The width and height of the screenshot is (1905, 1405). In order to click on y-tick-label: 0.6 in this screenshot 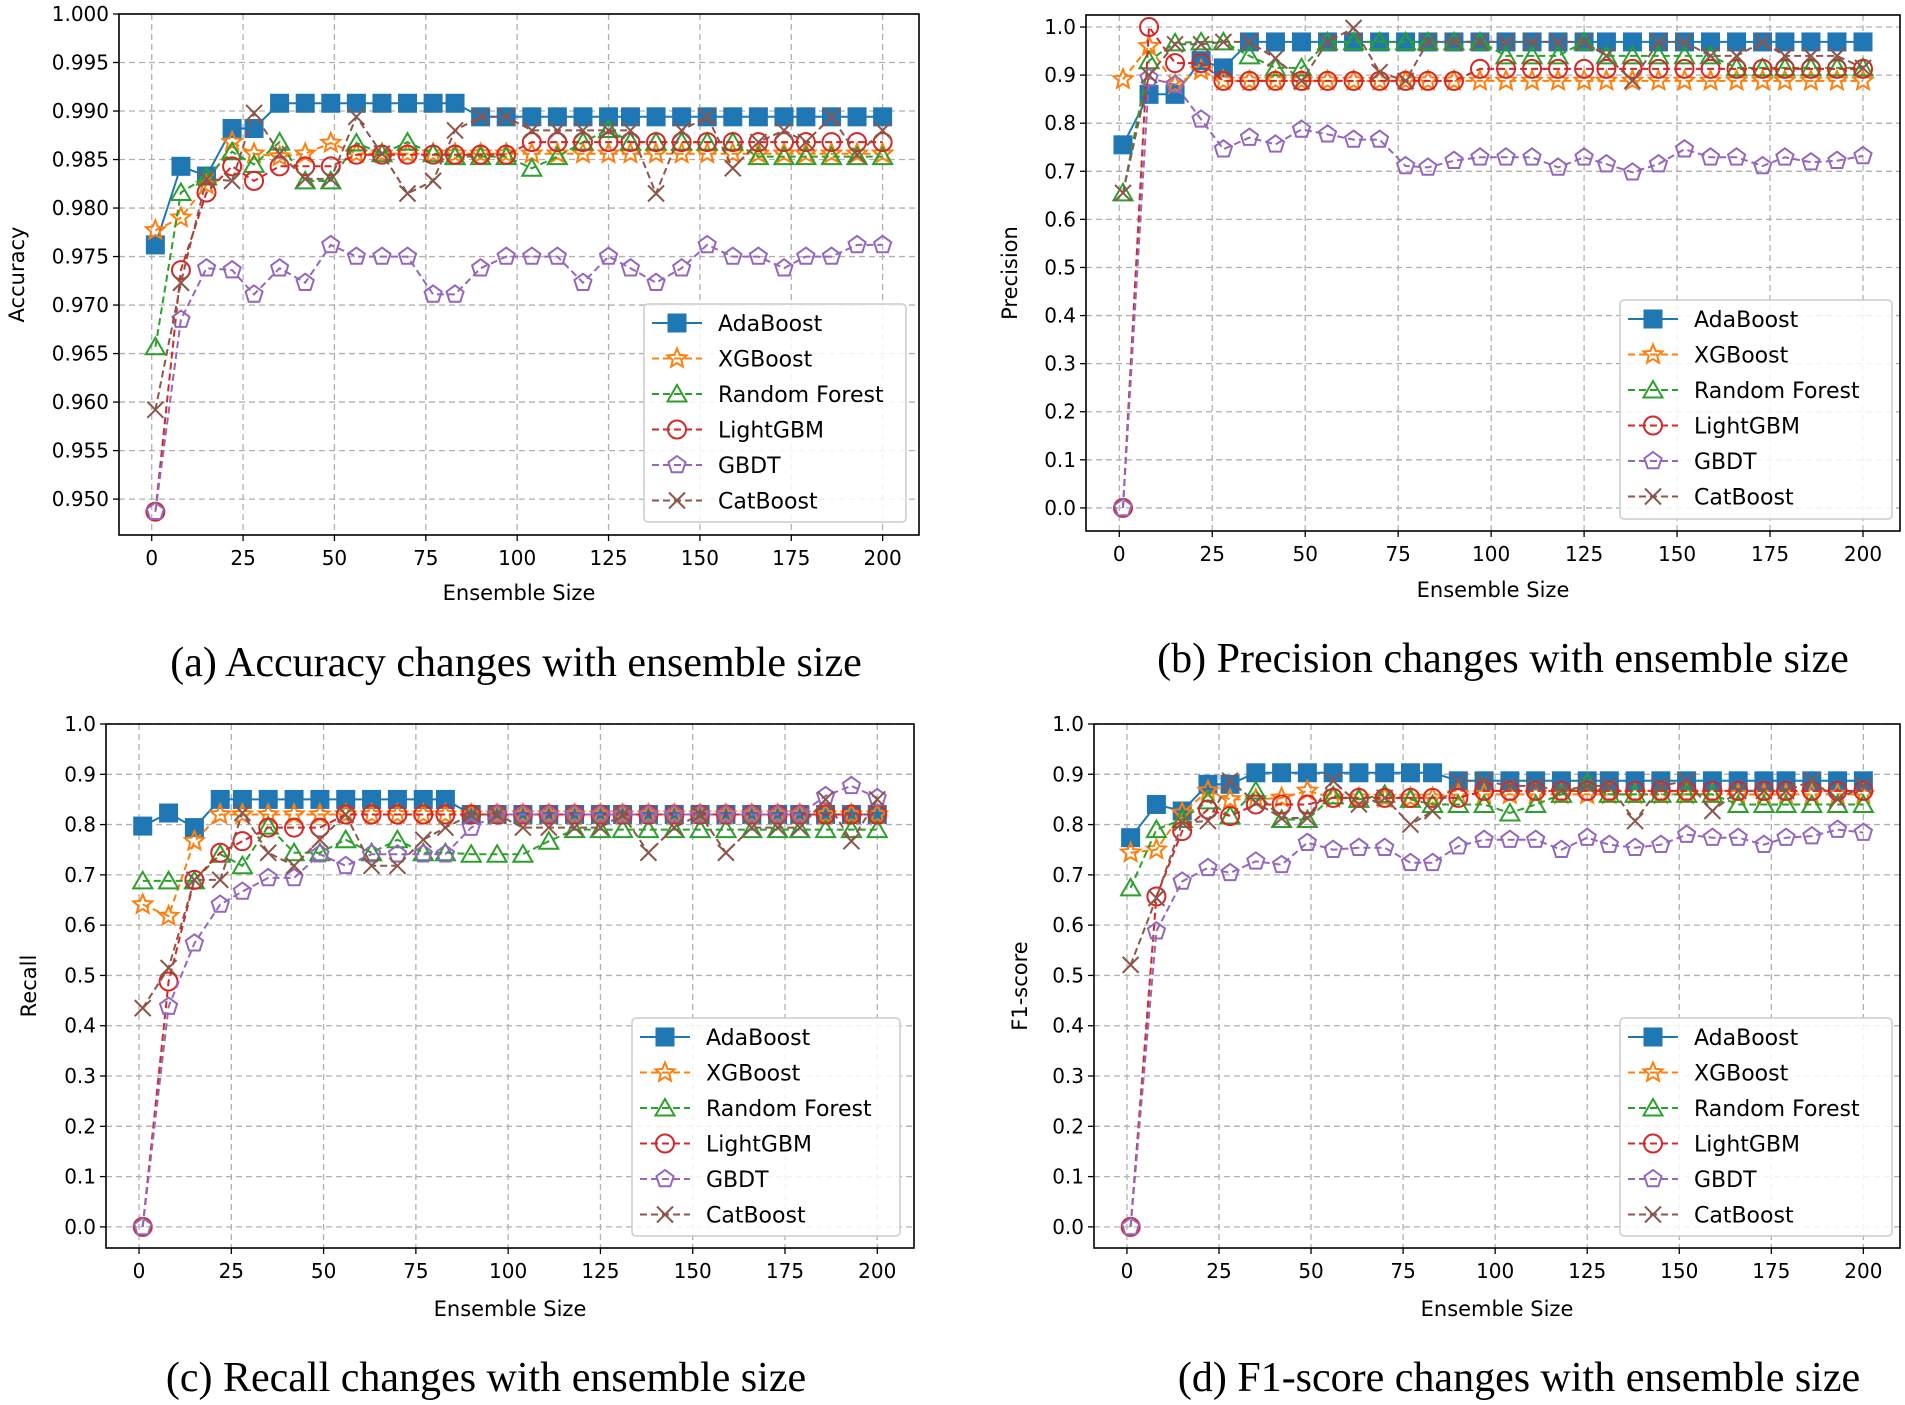, I will do `click(1068, 925)`.